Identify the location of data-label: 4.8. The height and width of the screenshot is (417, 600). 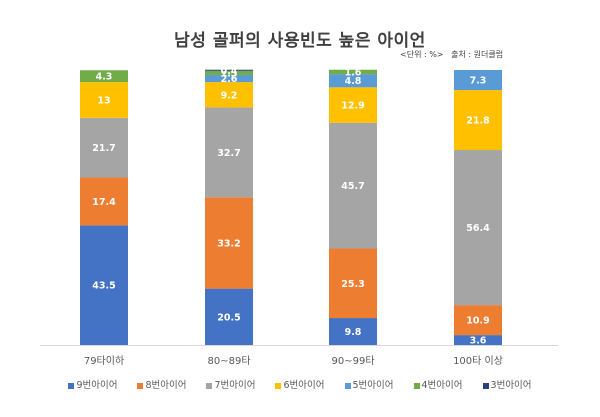
(353, 81).